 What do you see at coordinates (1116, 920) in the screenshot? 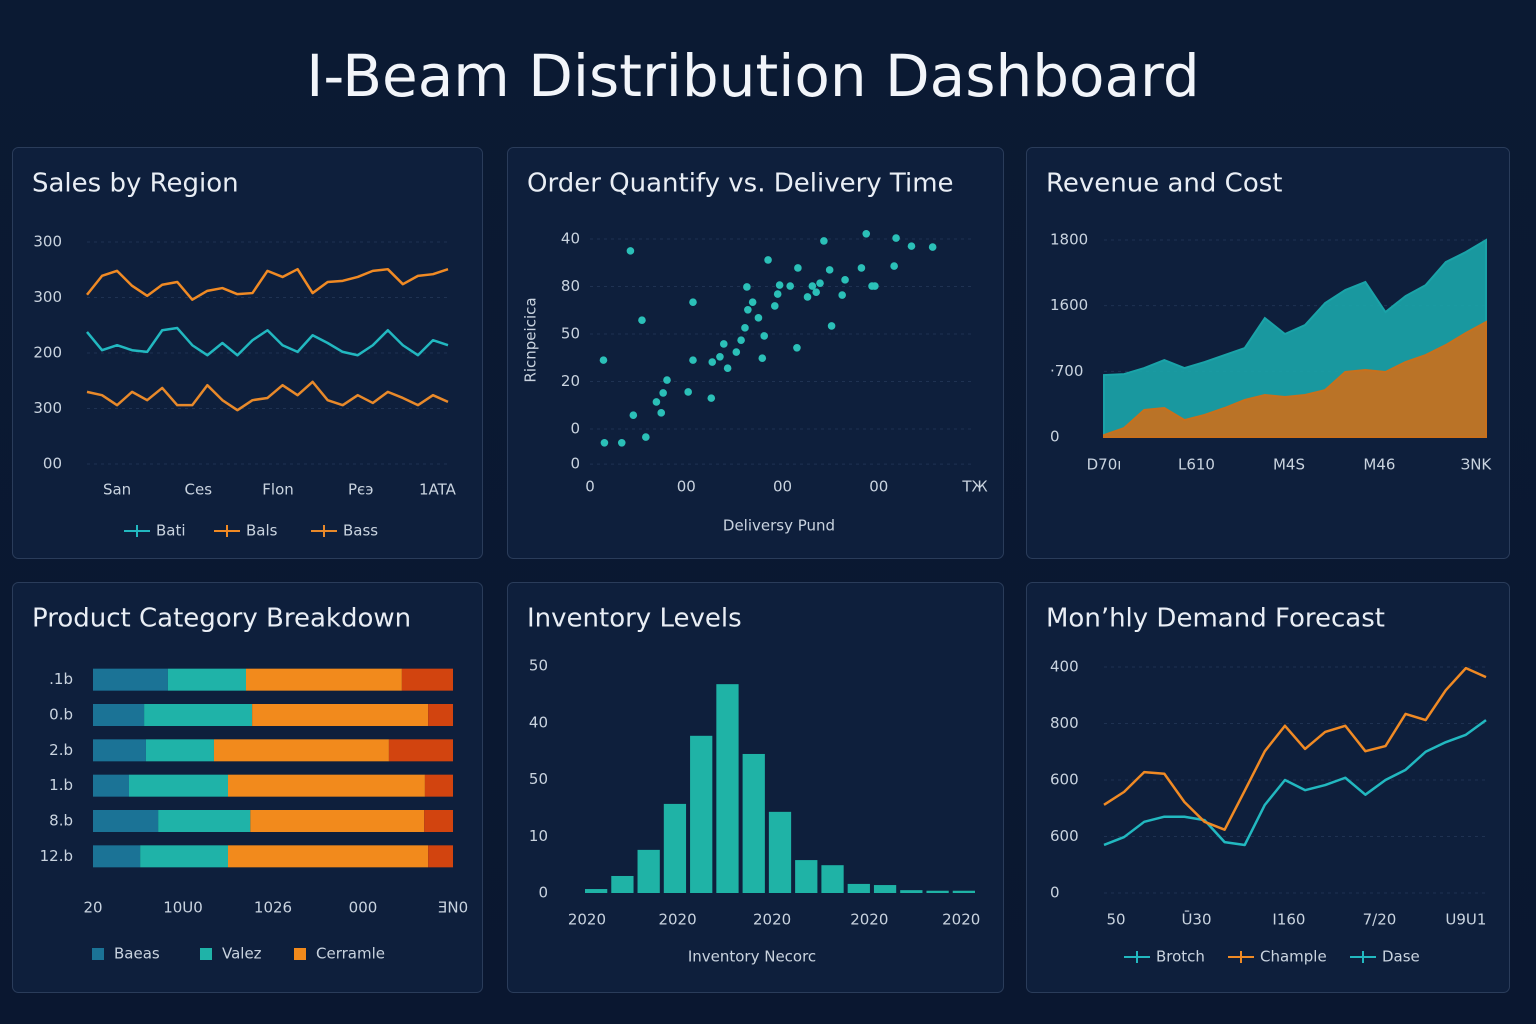
I see `x-tick-label: 50` at bounding box center [1116, 920].